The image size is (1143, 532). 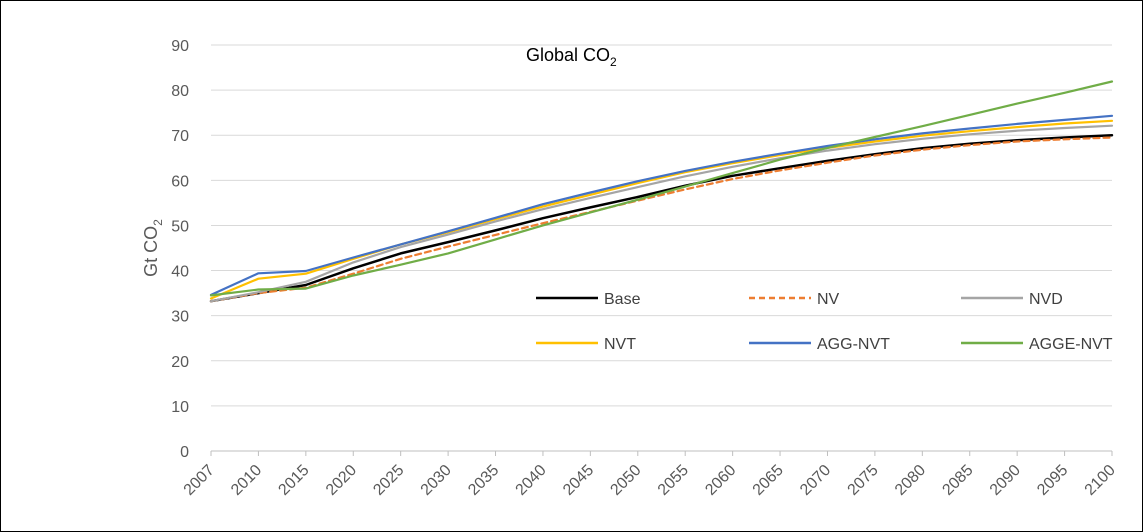 I want to click on x-tick-label: 2015, so click(x=293, y=480).